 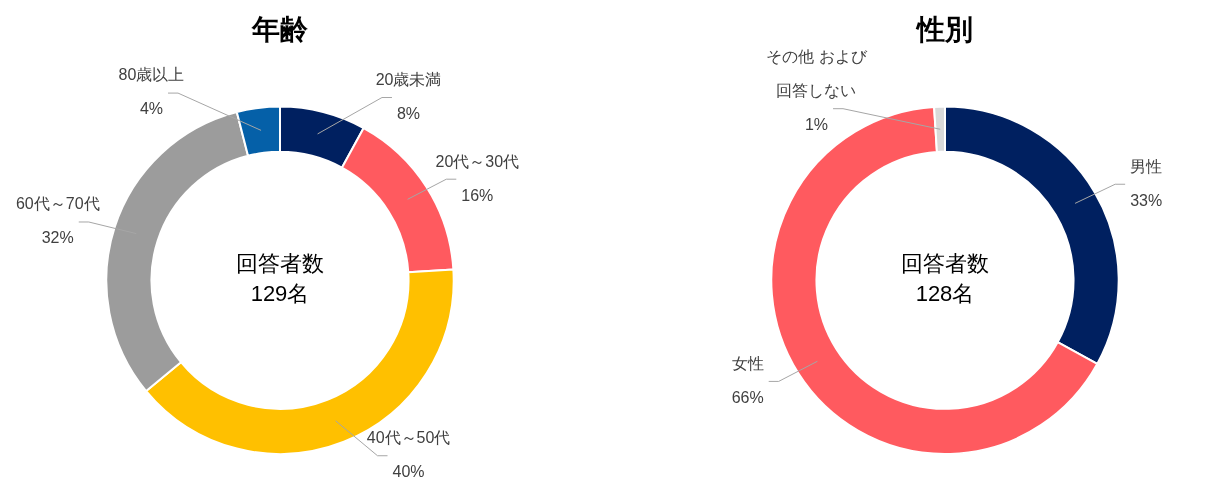 I want to click on slice-label: 男性, so click(x=1146, y=166).